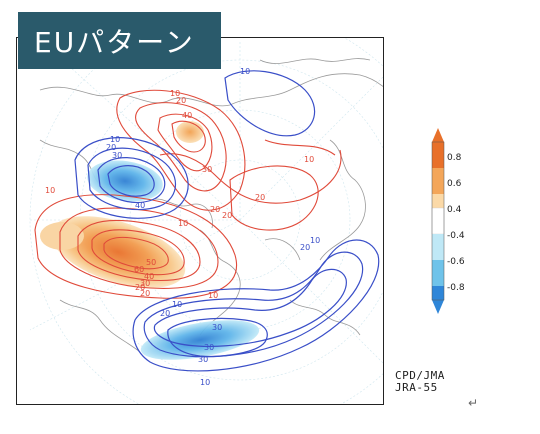 This screenshot has height=434, width=540. Describe the element at coordinates (438, 293) in the screenshot. I see `colorbar-seg-strong-neg` at that location.